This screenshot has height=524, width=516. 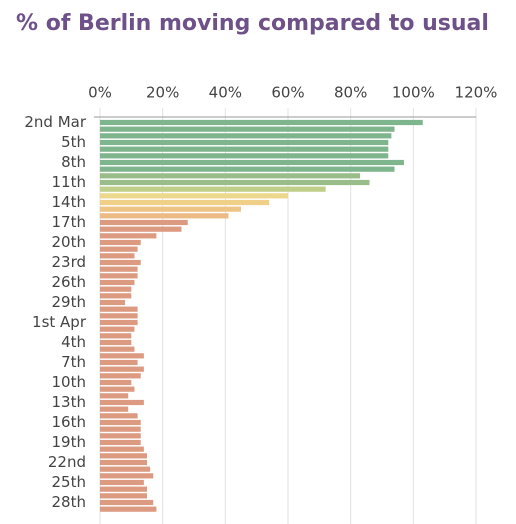 What do you see at coordinates (287, 93) in the screenshot?
I see `x-tick-label: 60%` at bounding box center [287, 93].